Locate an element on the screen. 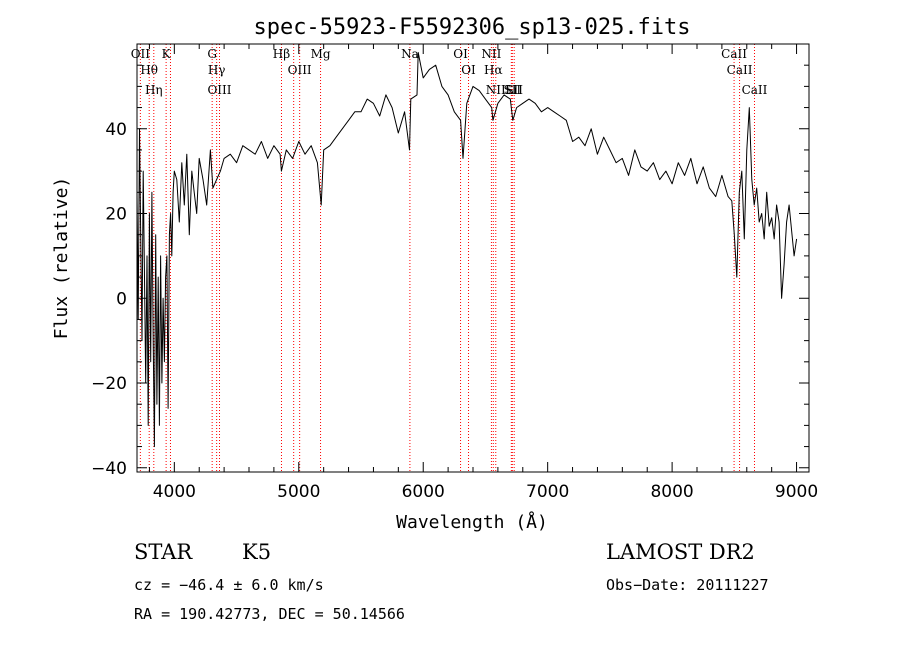 This screenshot has height=649, width=900. line-marker-label: Hα is located at coordinates (493, 70).